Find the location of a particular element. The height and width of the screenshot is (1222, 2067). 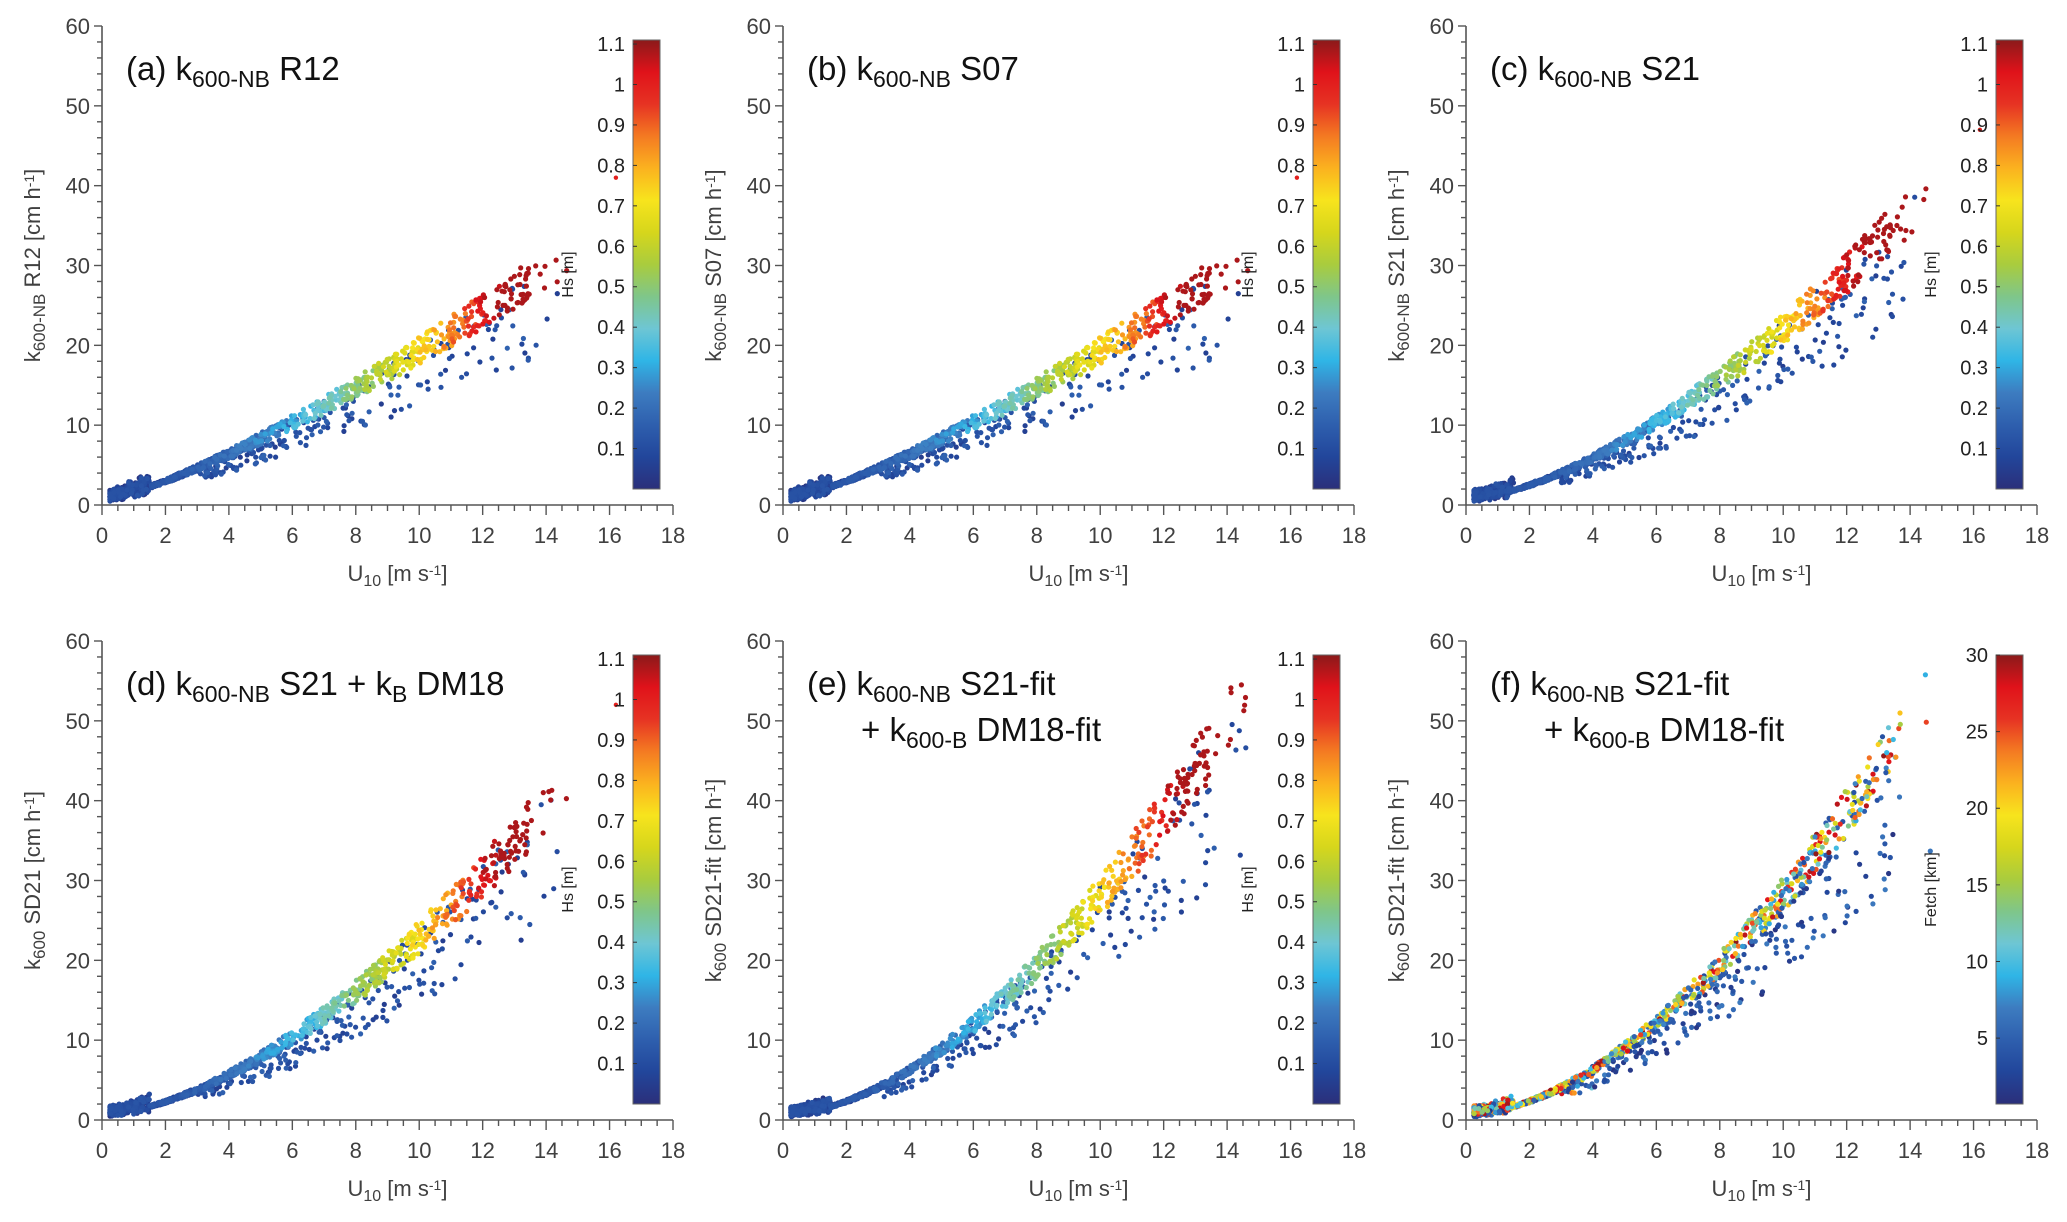

y-tick-label: 30 is located at coordinates (759, 266).